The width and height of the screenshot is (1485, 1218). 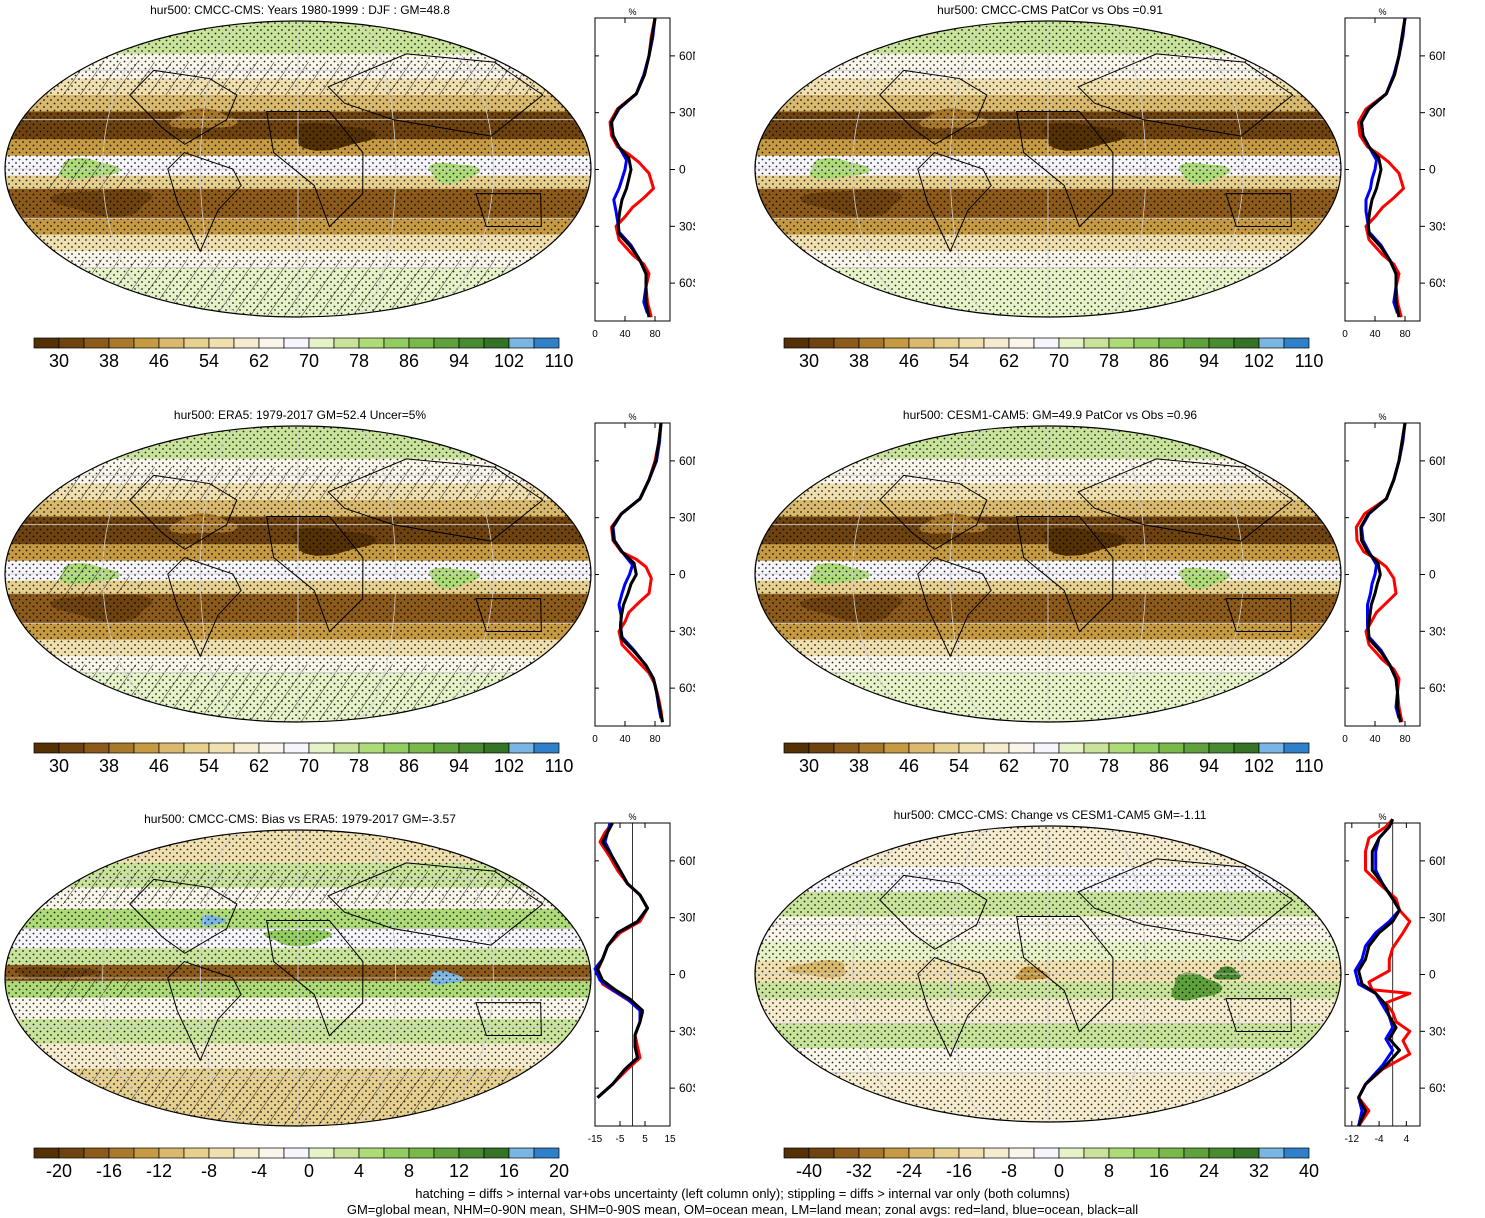 I want to click on colorbar-label: 20, so click(x=559, y=1171).